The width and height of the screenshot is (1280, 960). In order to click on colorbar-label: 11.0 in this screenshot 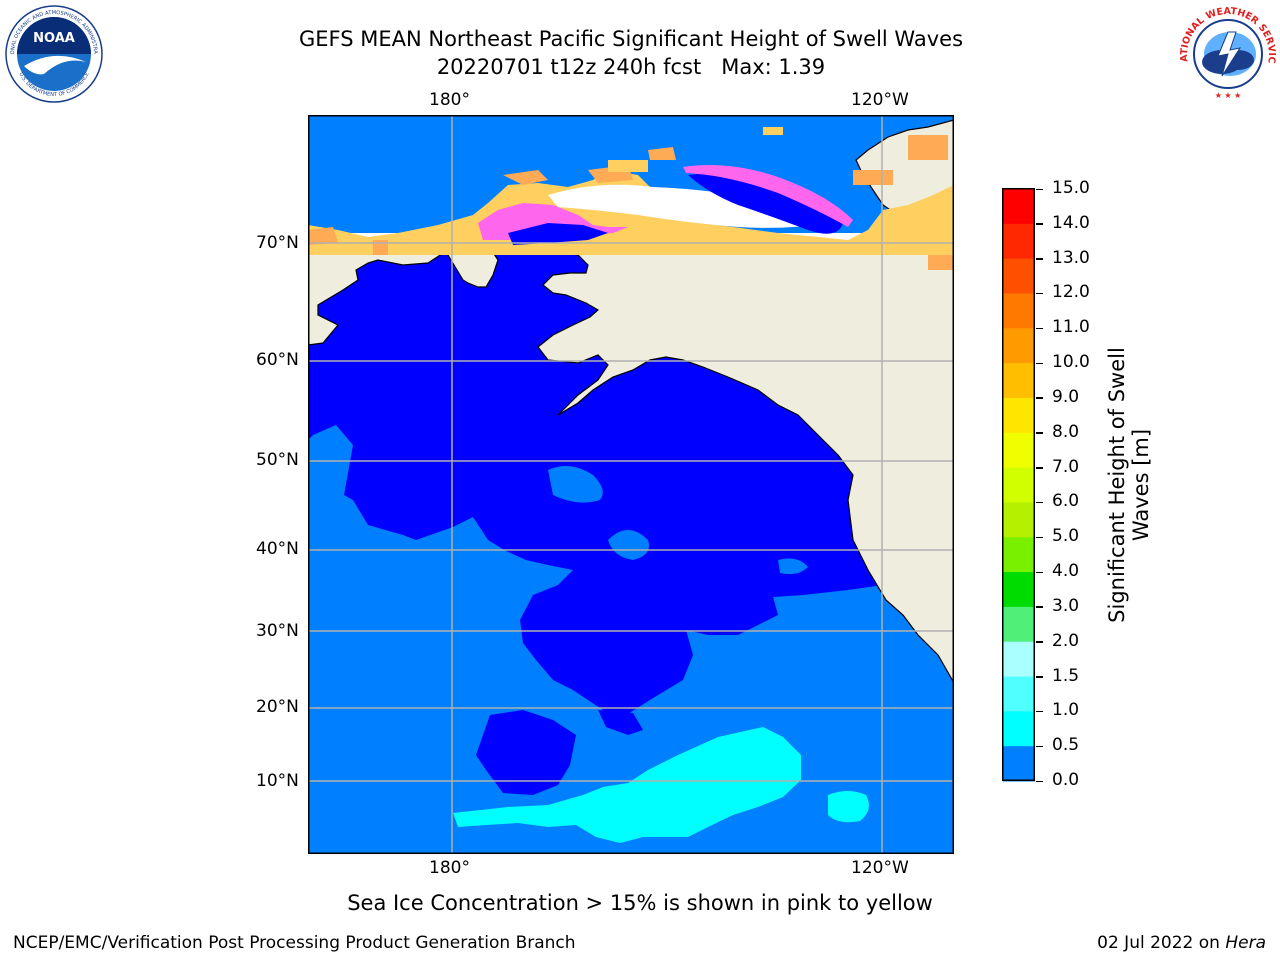, I will do `click(1071, 327)`.